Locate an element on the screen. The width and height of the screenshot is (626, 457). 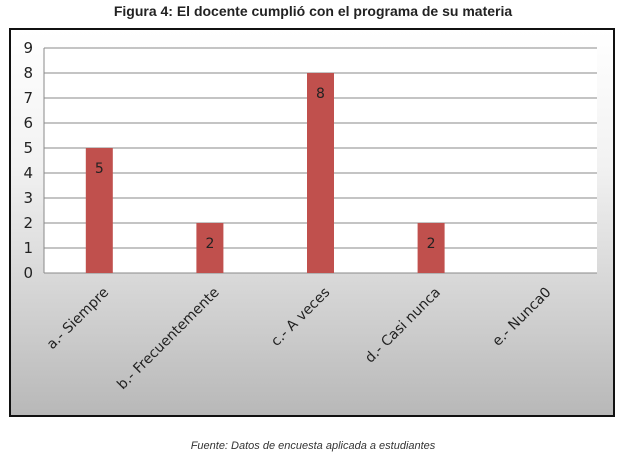
x-tick-label: d.- Casi nunca is located at coordinates (403, 326).